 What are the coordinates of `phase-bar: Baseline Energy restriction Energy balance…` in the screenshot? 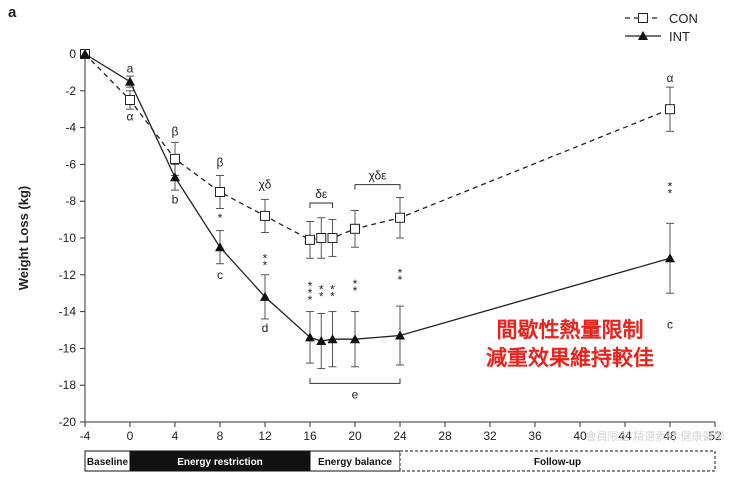 It's located at (400, 461).